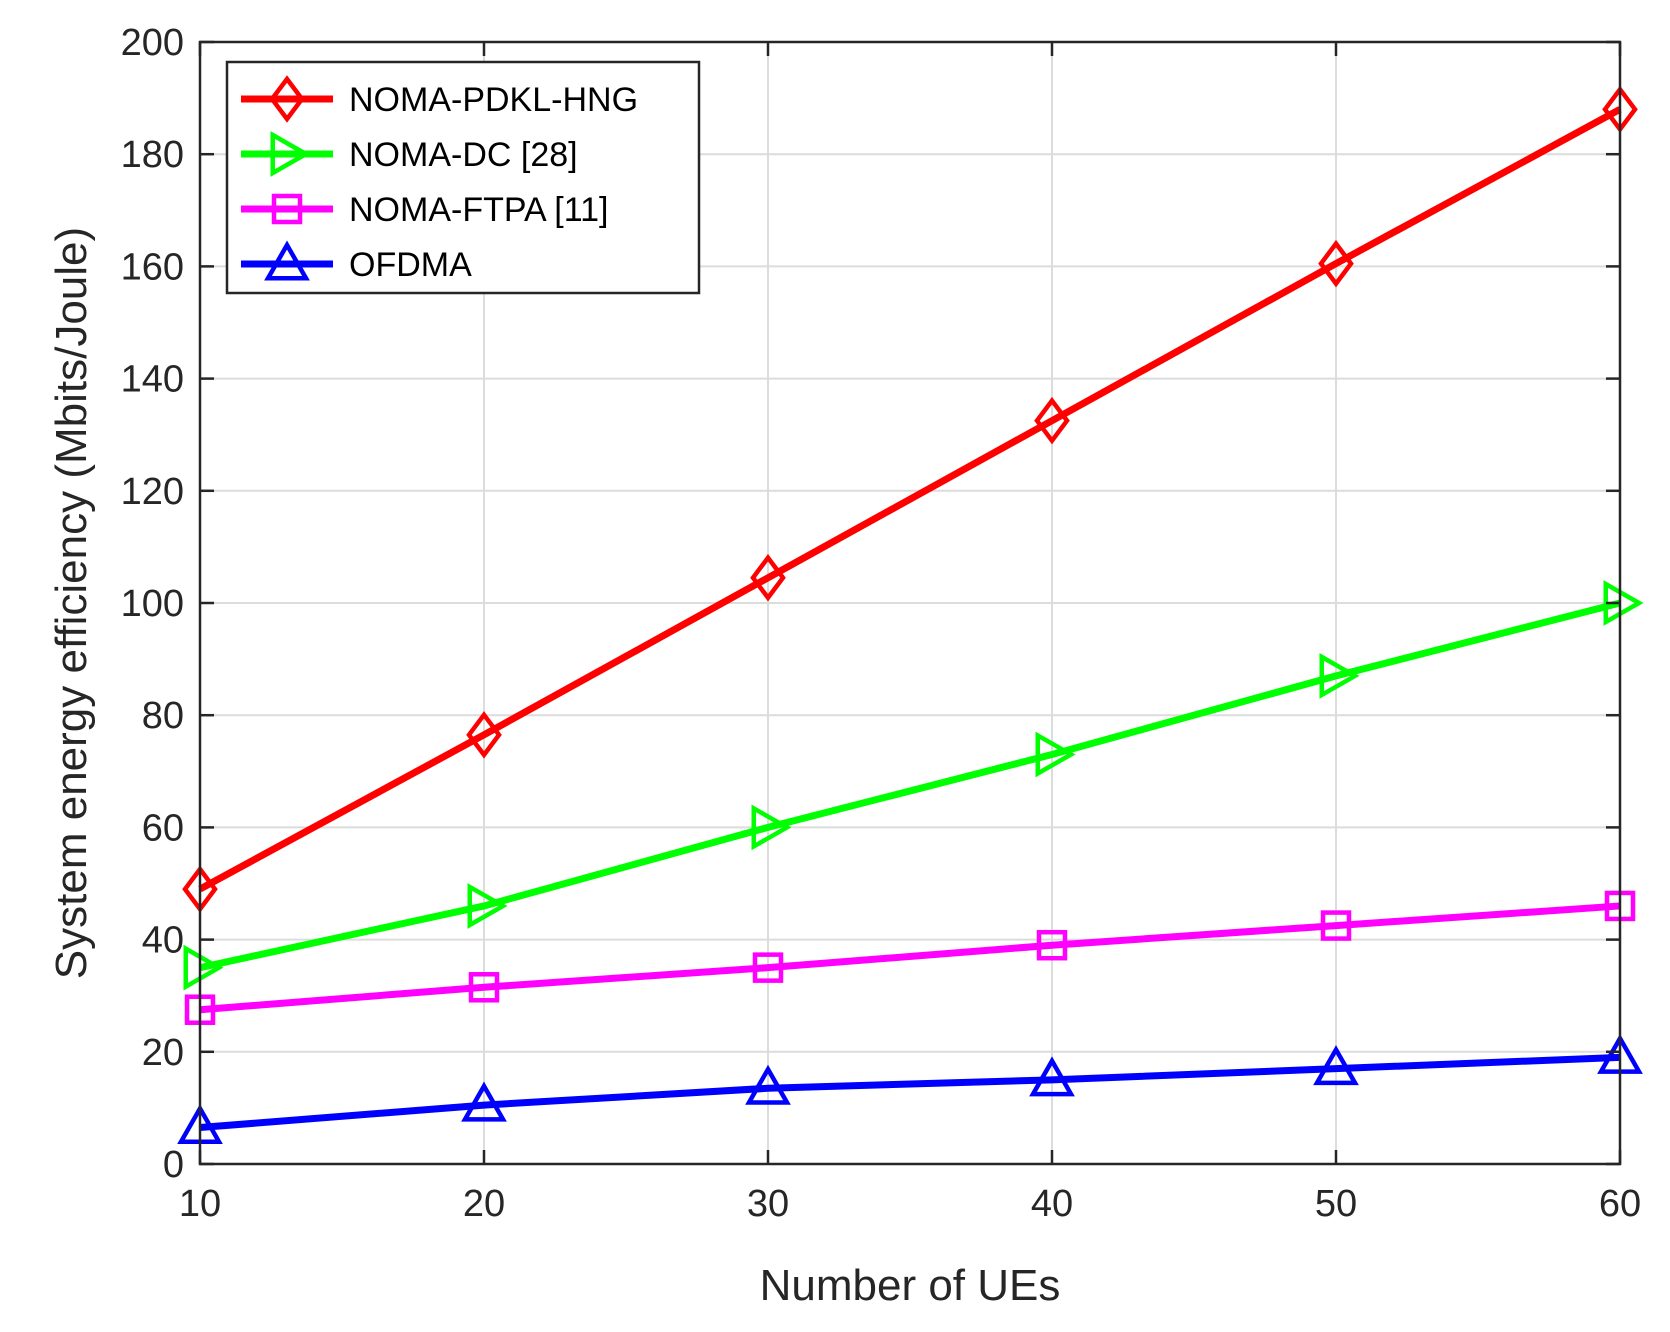  What do you see at coordinates (152, 267) in the screenshot?
I see `y-tick-label: 160` at bounding box center [152, 267].